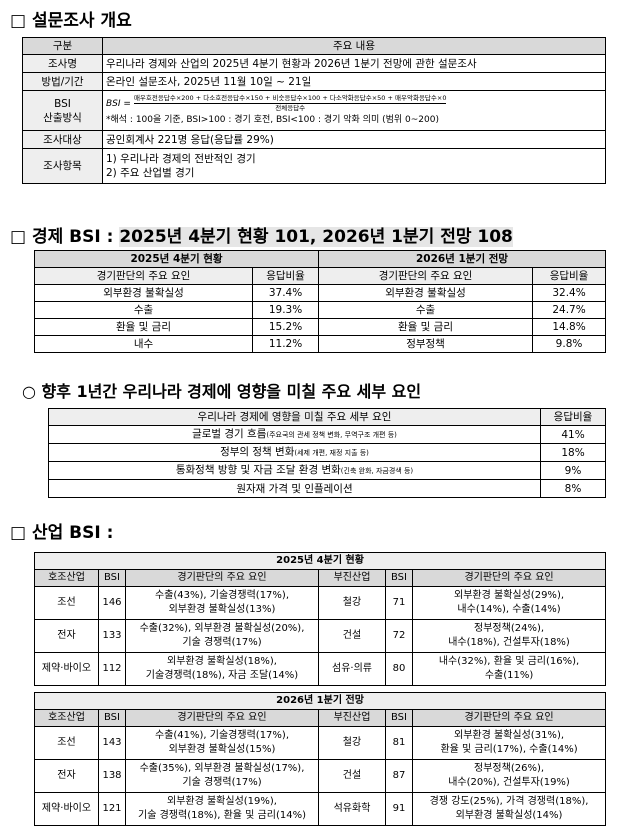  I want to click on factor-cell: 내수, so click(143, 344).